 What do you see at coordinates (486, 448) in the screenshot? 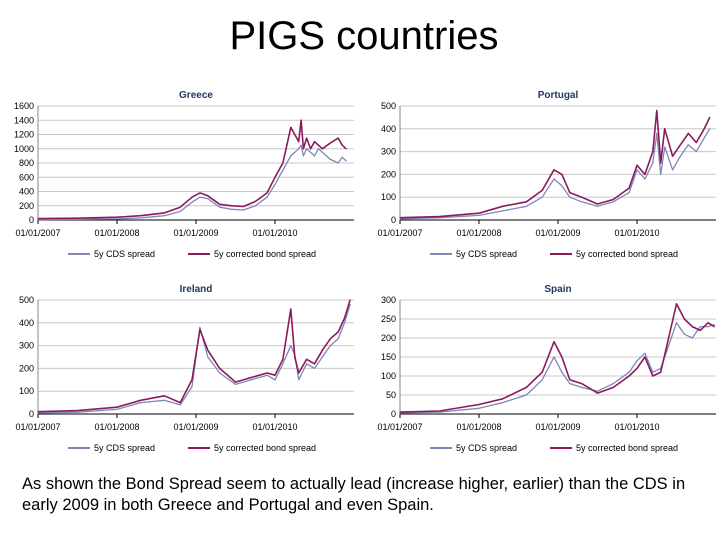
I see `legend-label: 5y CDS spread` at bounding box center [486, 448].